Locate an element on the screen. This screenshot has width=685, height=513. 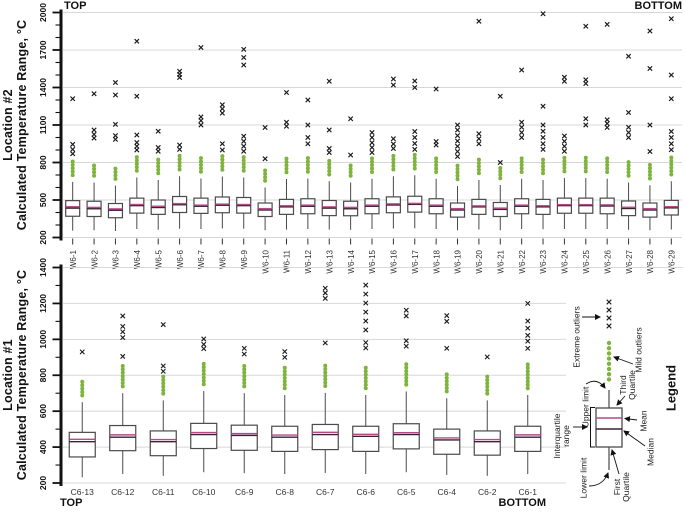
category-label: C6-2 is located at coordinates (487, 492).